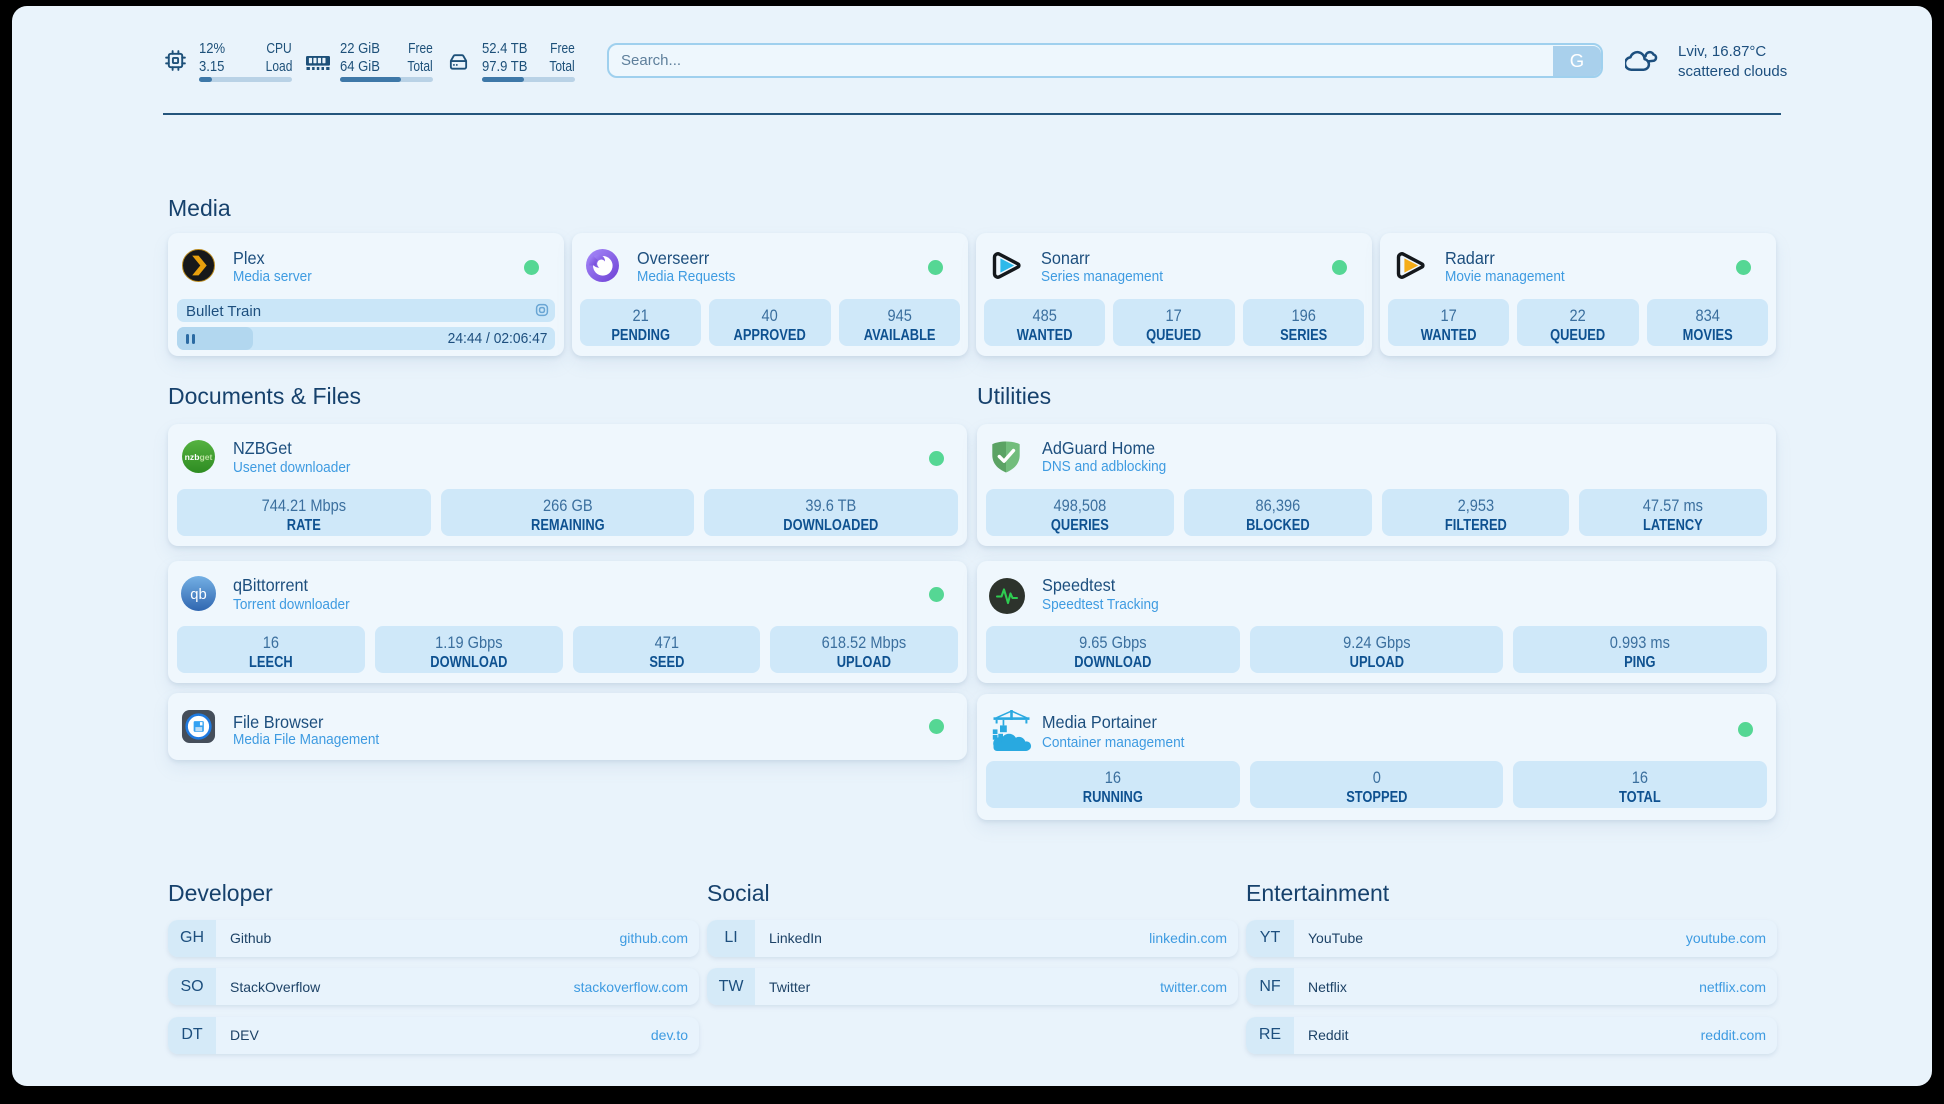 The image size is (1944, 1104). I want to click on svg-text: nzbget, so click(199, 457).